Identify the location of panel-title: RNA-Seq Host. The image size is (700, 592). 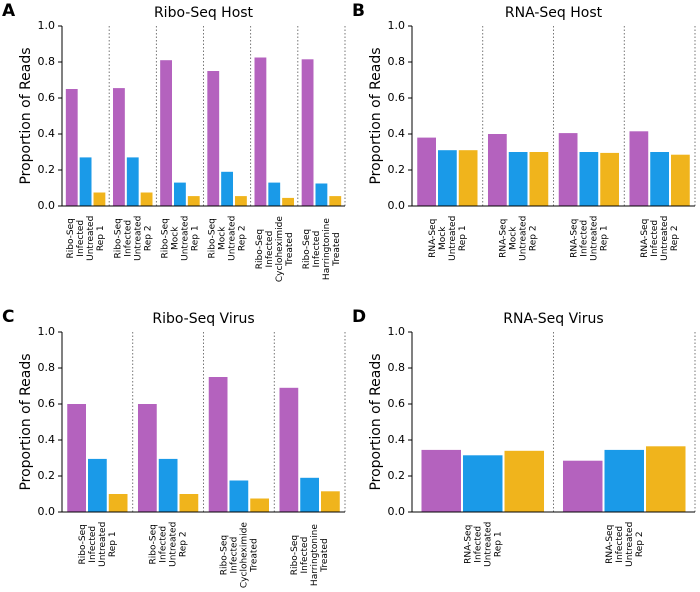
(554, 13).